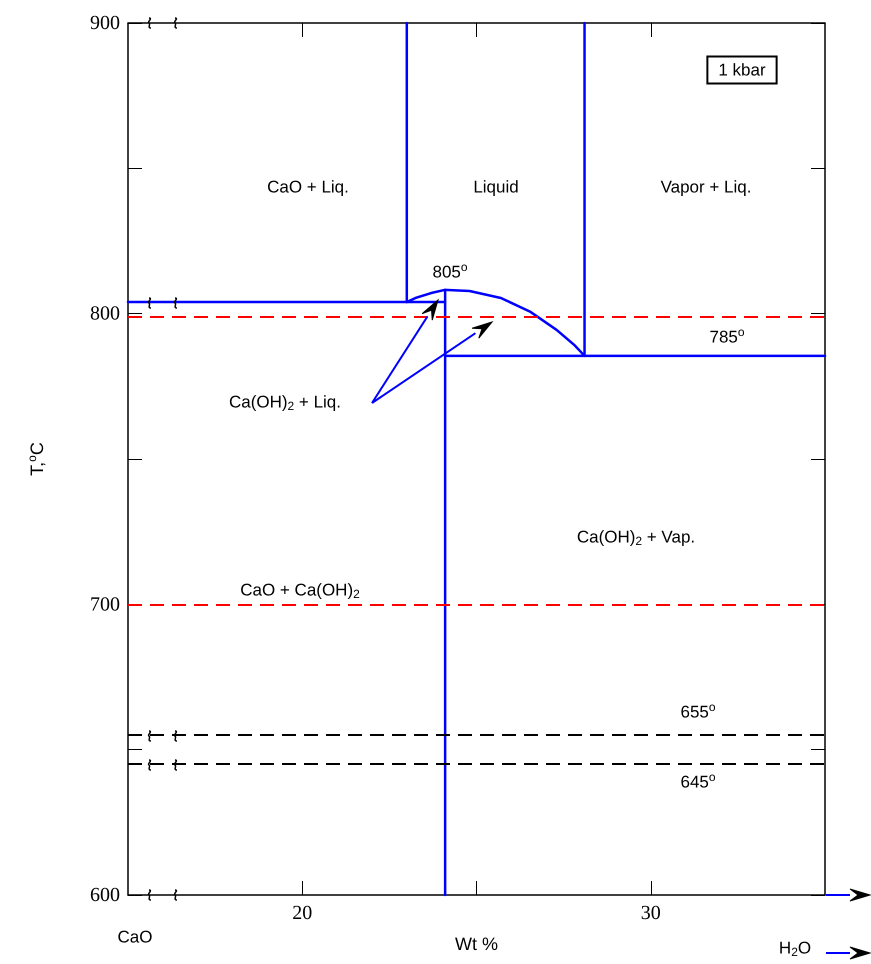 This screenshot has height=964, width=871. What do you see at coordinates (135, 937) in the screenshot?
I see `text: CaO` at bounding box center [135, 937].